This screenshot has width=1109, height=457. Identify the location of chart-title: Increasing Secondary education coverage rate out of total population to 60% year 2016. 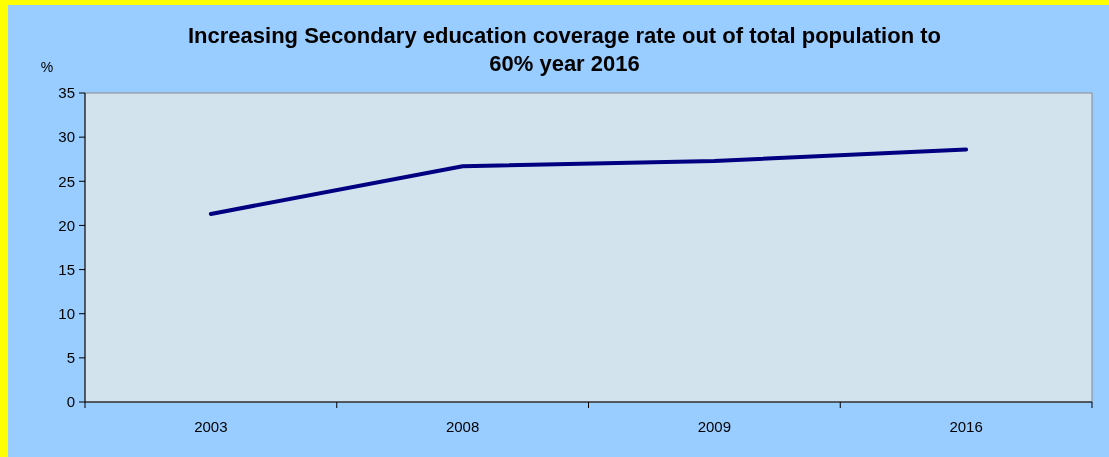
(564, 49).